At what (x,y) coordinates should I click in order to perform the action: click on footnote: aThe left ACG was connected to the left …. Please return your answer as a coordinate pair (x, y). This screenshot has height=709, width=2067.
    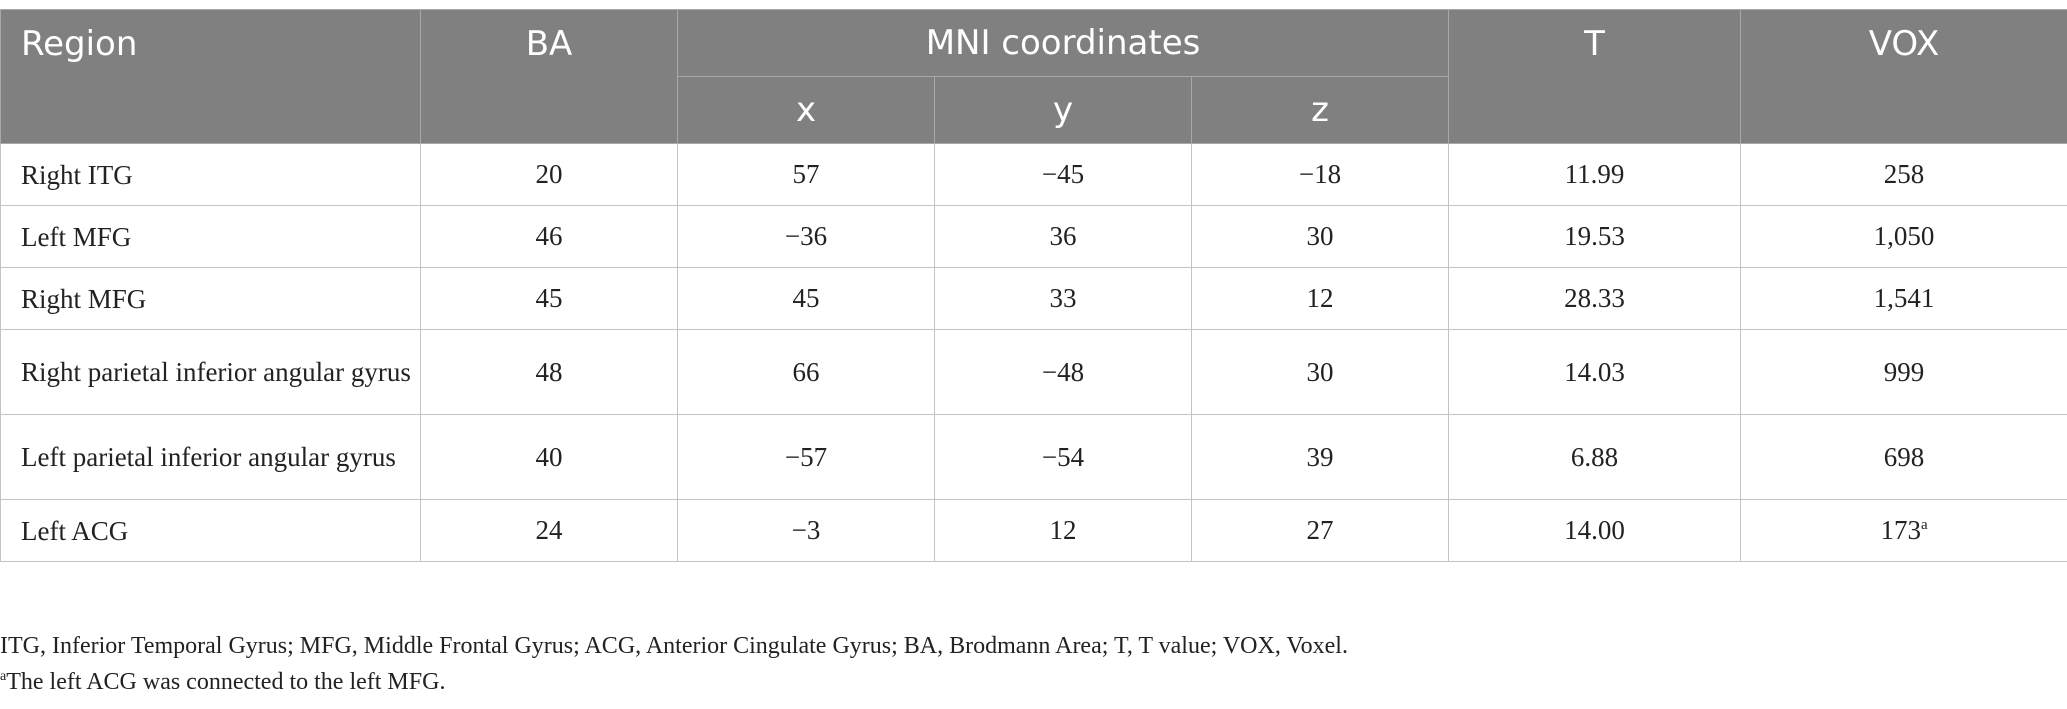
    Looking at the image, I should click on (1033, 682).